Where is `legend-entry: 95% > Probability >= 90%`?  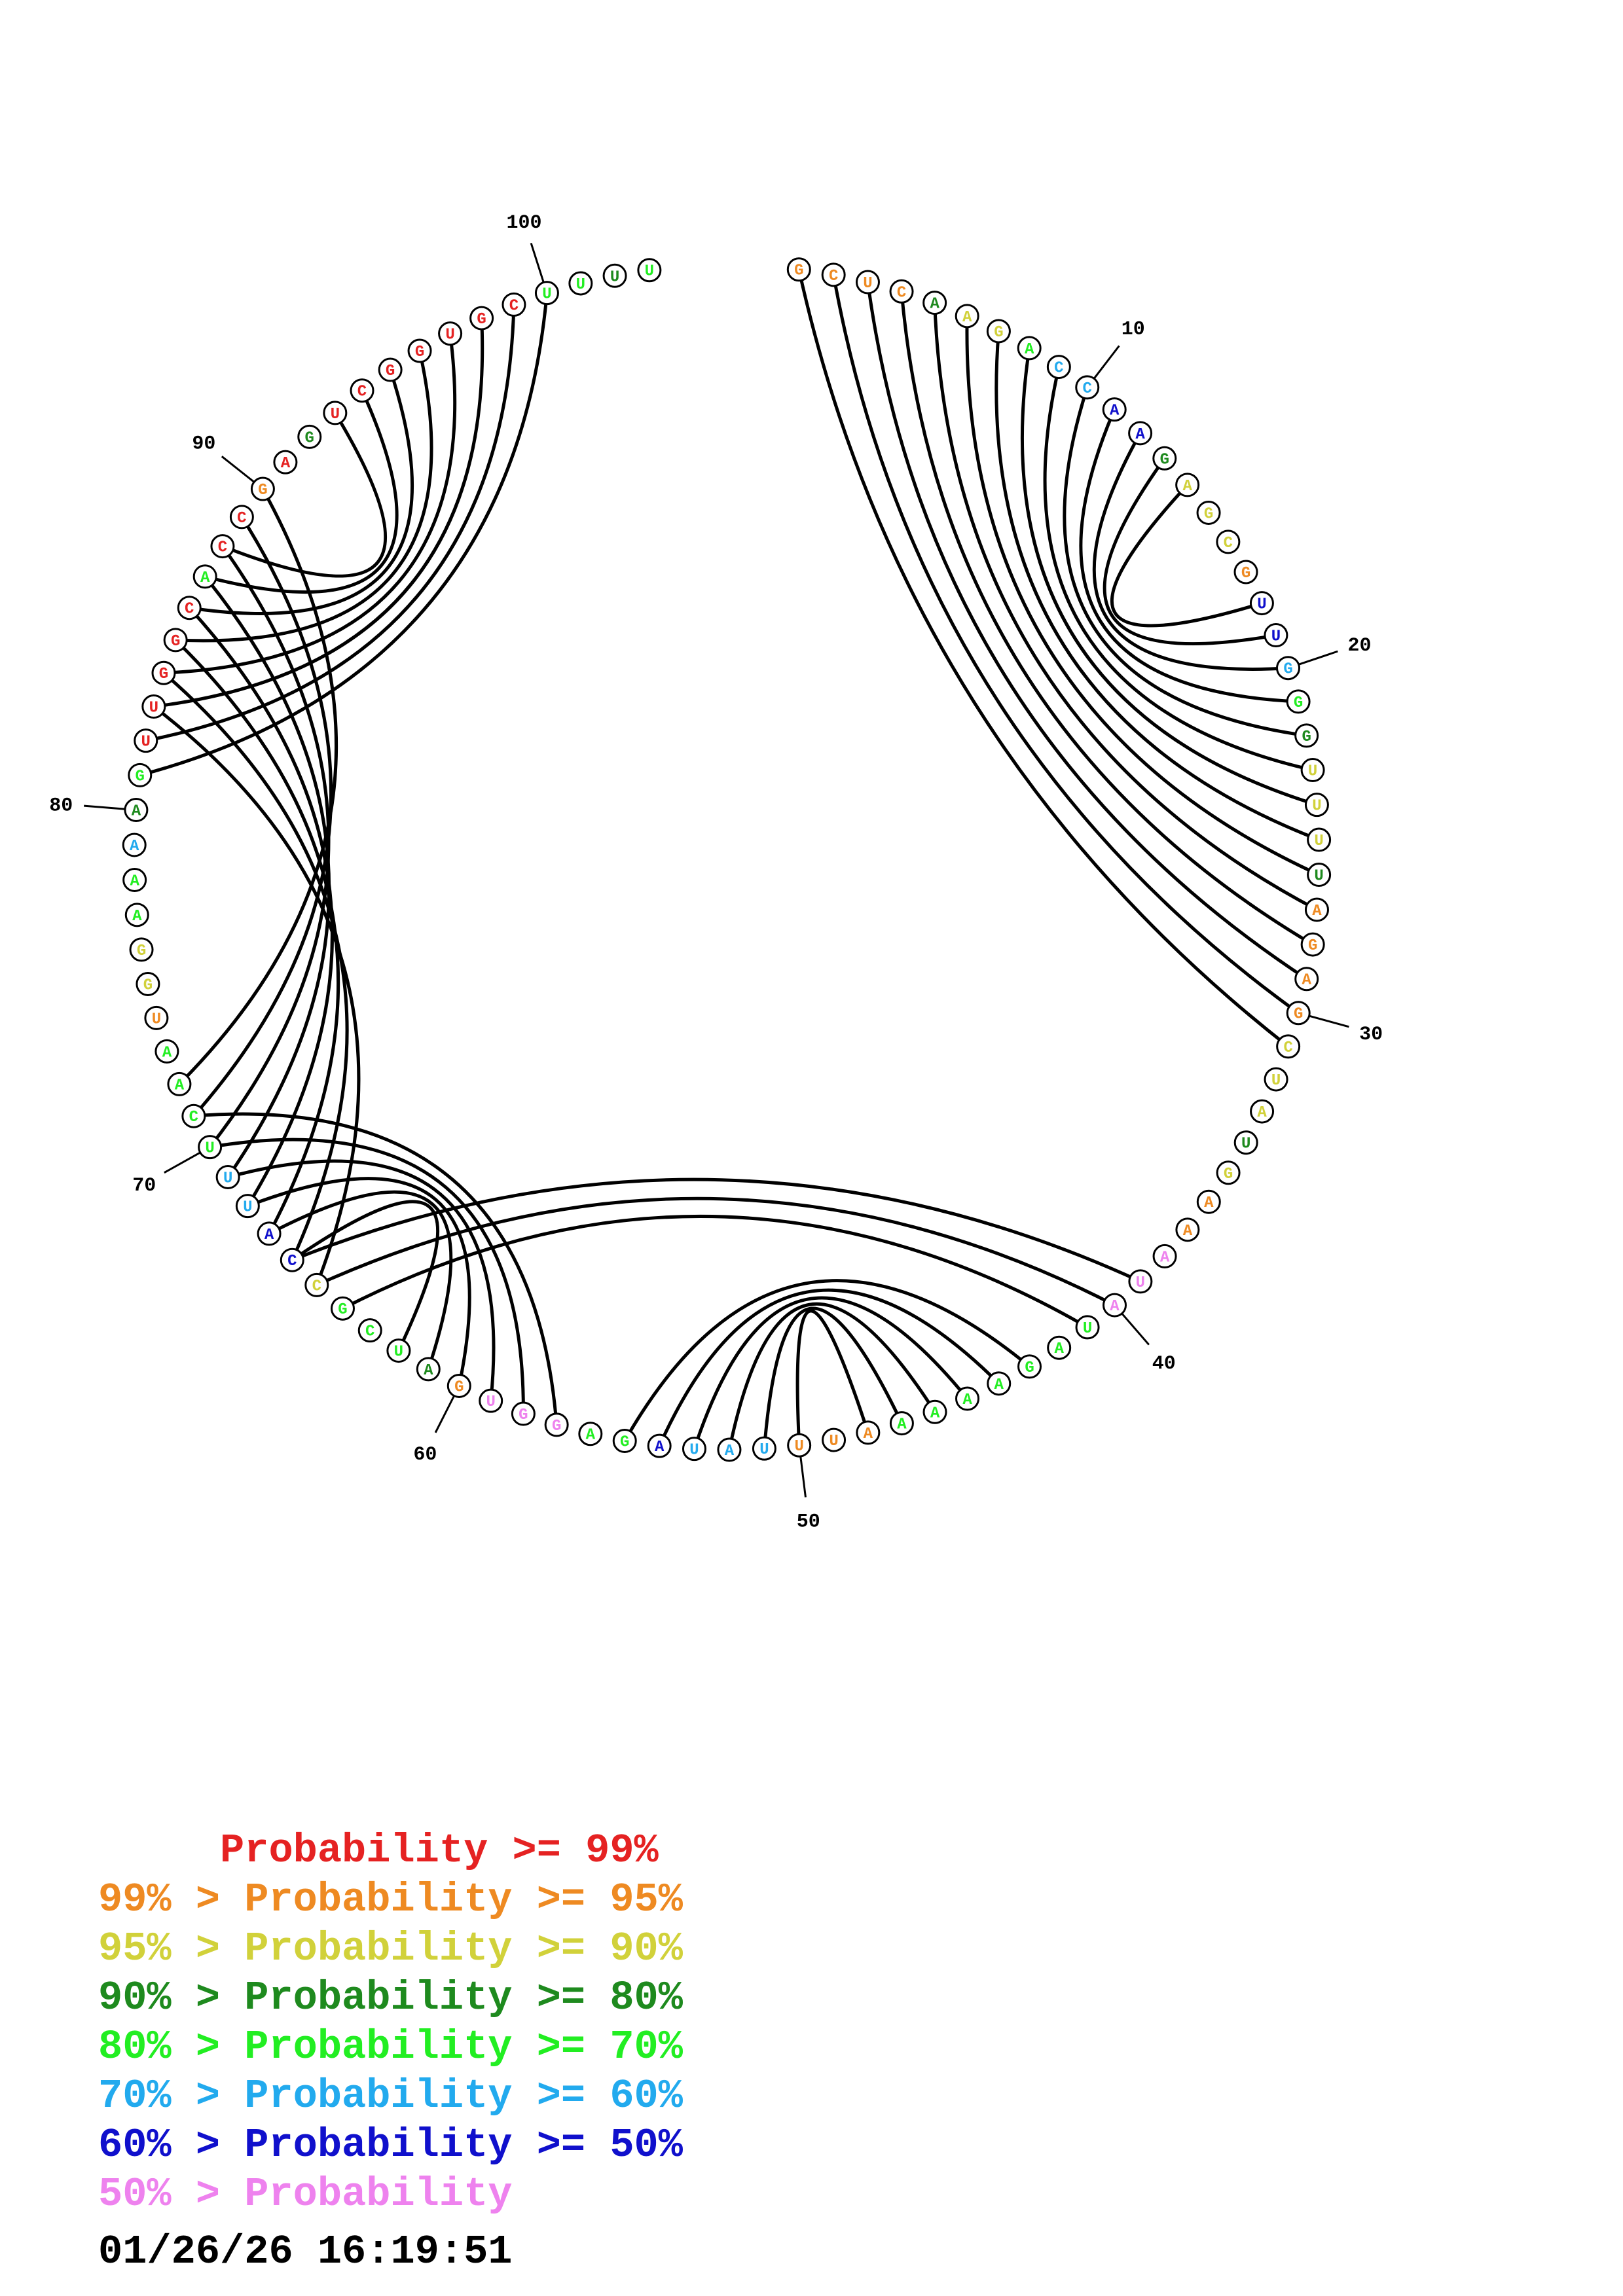 legend-entry: 95% > Probability >= 90% is located at coordinates (390, 1949).